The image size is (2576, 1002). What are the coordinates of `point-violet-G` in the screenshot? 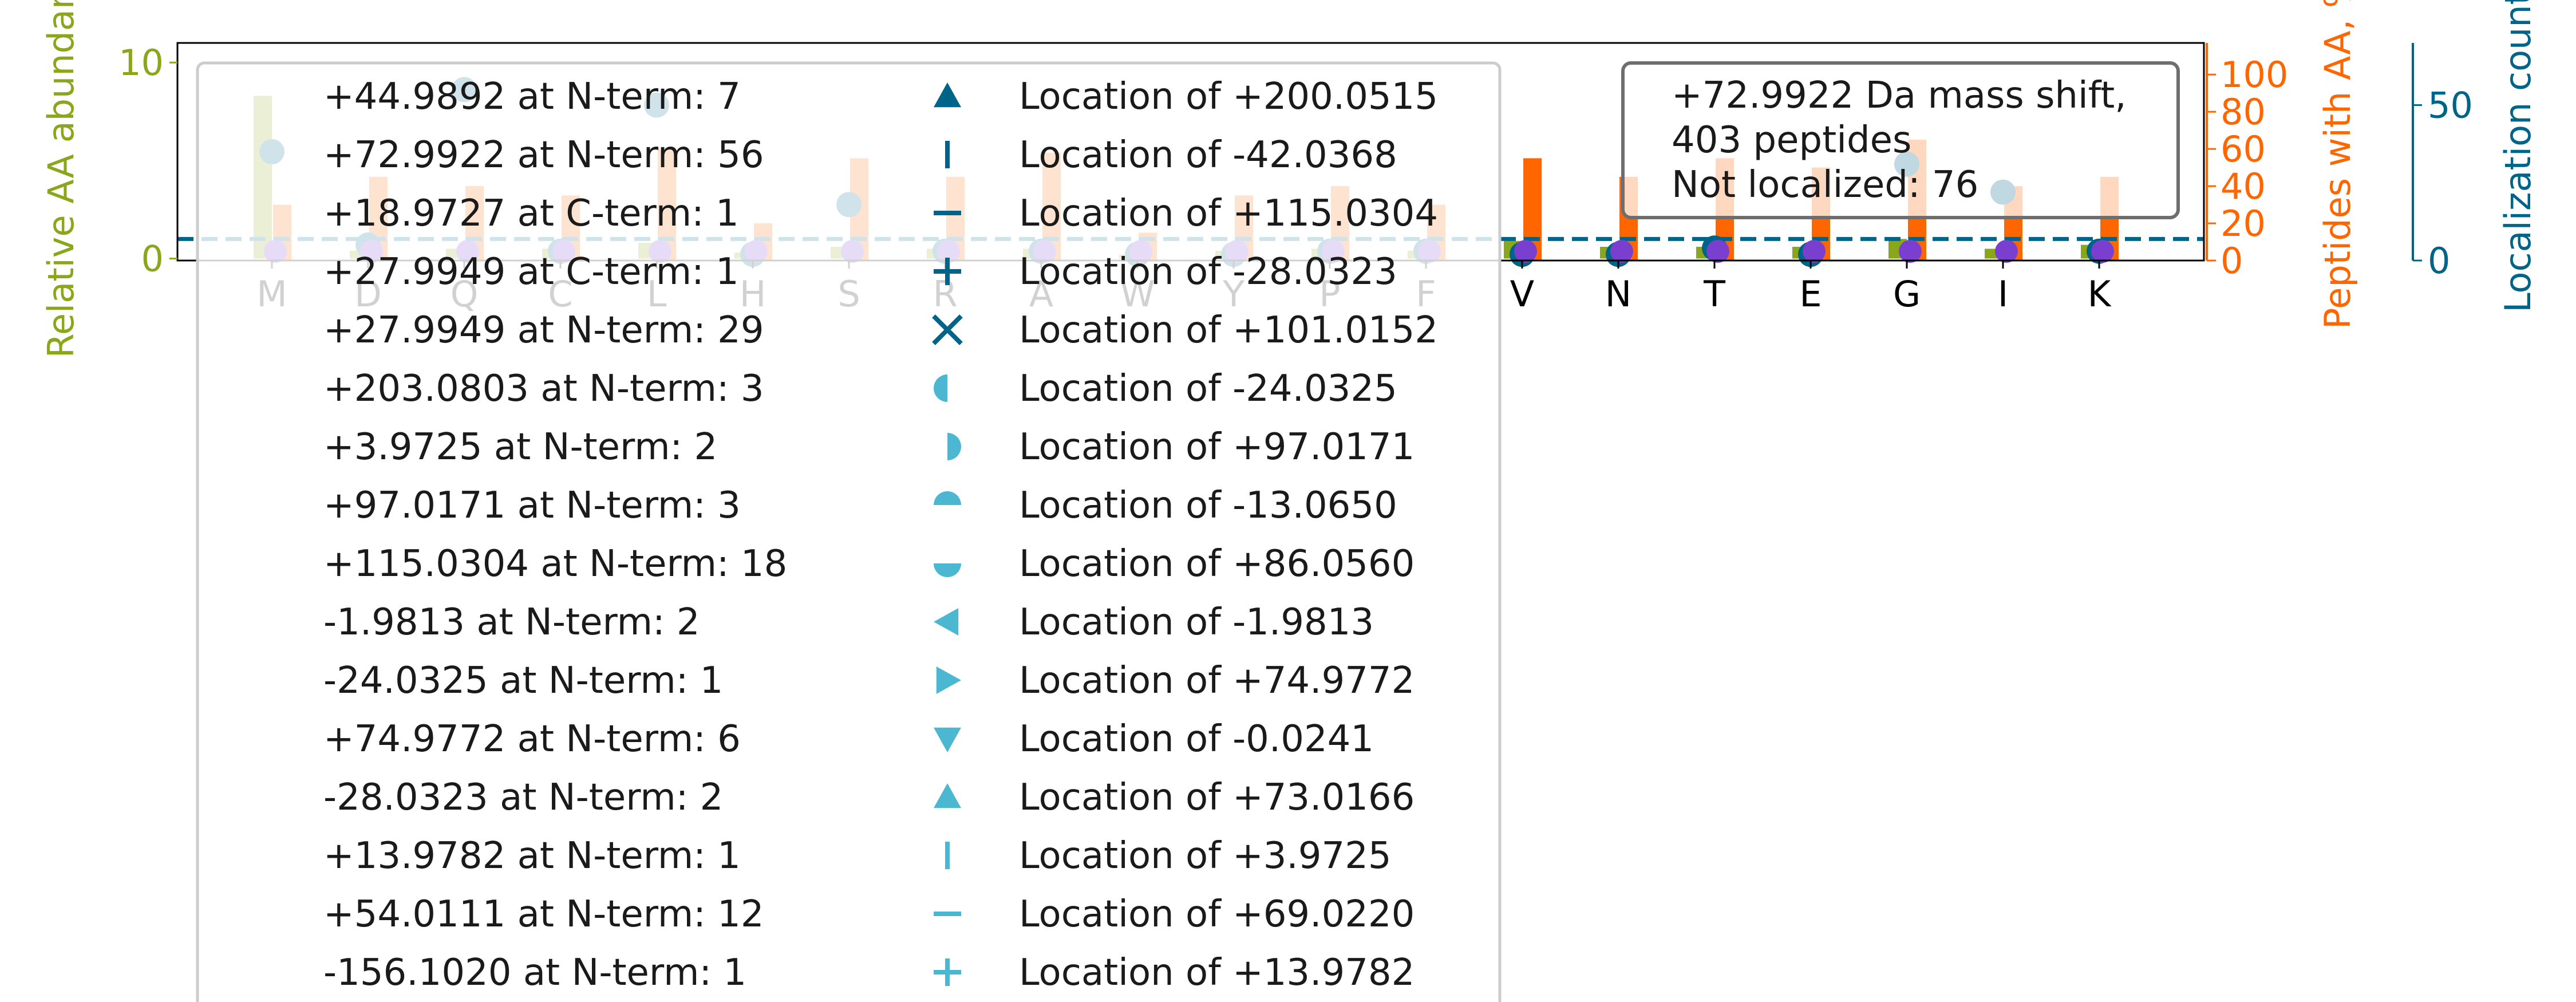 It's located at (1910, 252).